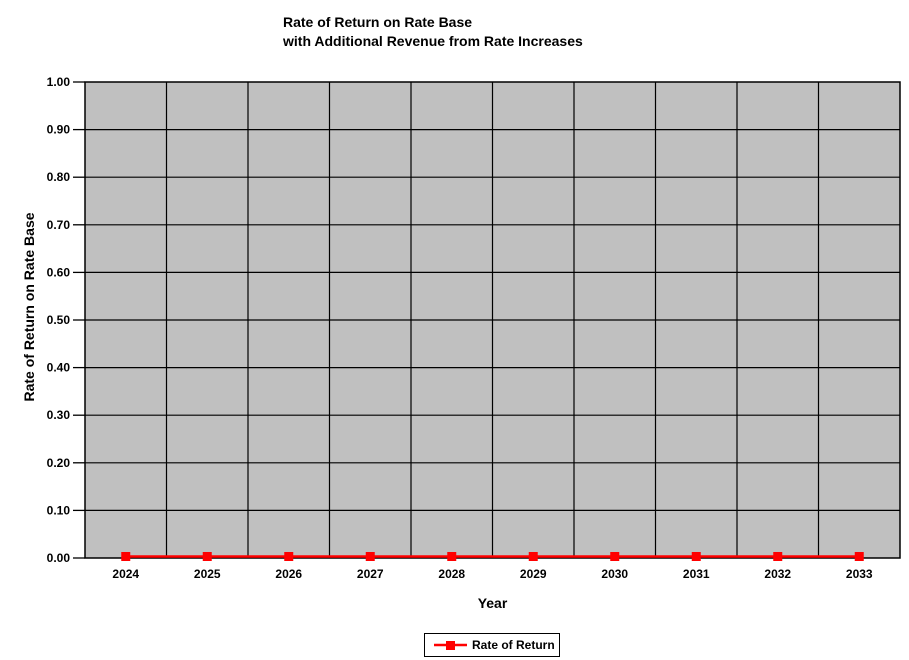  Describe the element at coordinates (513, 645) in the screenshot. I see `legend-label: Rate of Return` at that location.